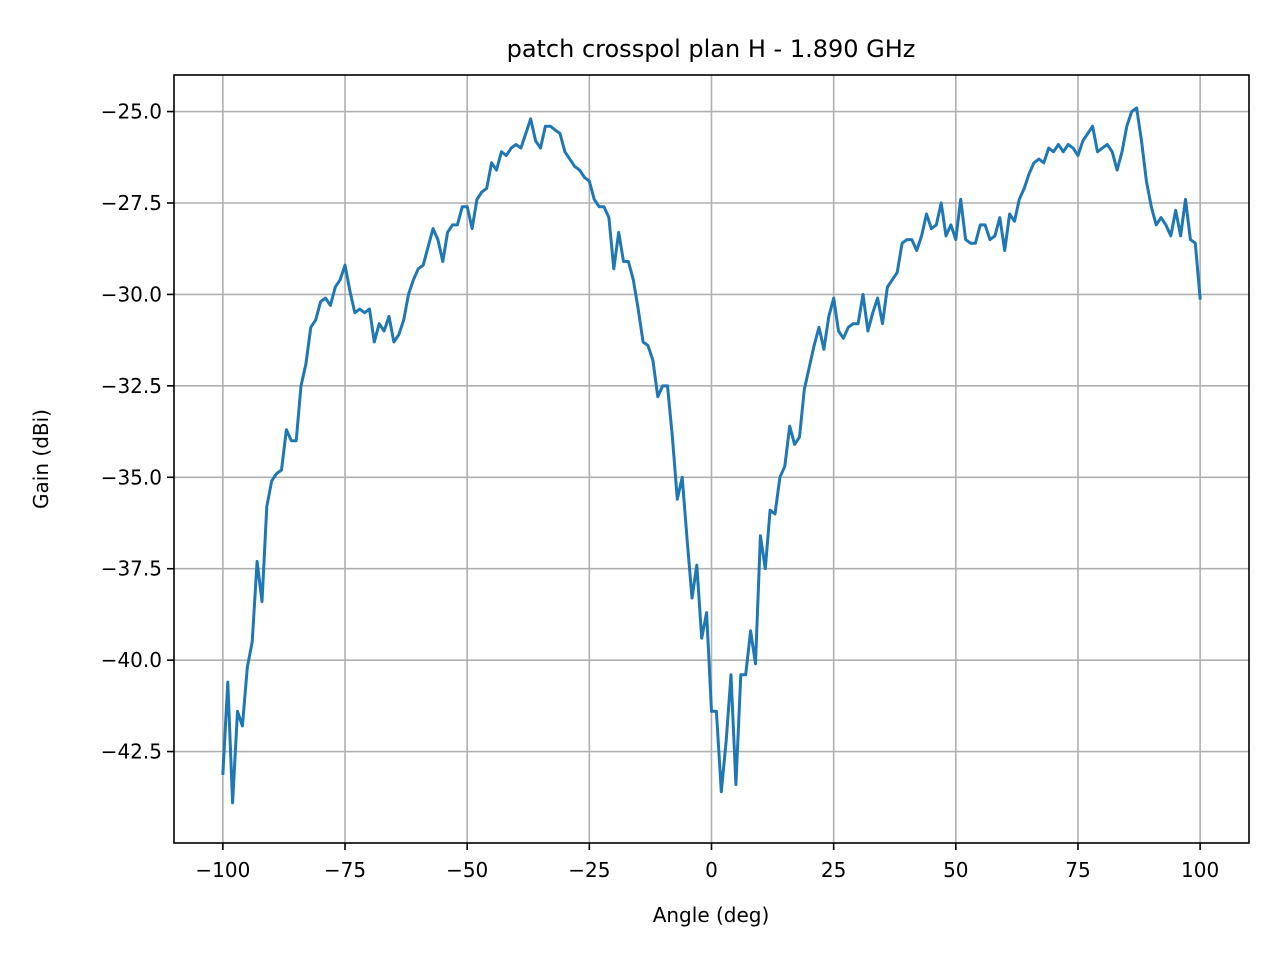  What do you see at coordinates (131, 477) in the screenshot?
I see `y-tick-label: −35.0` at bounding box center [131, 477].